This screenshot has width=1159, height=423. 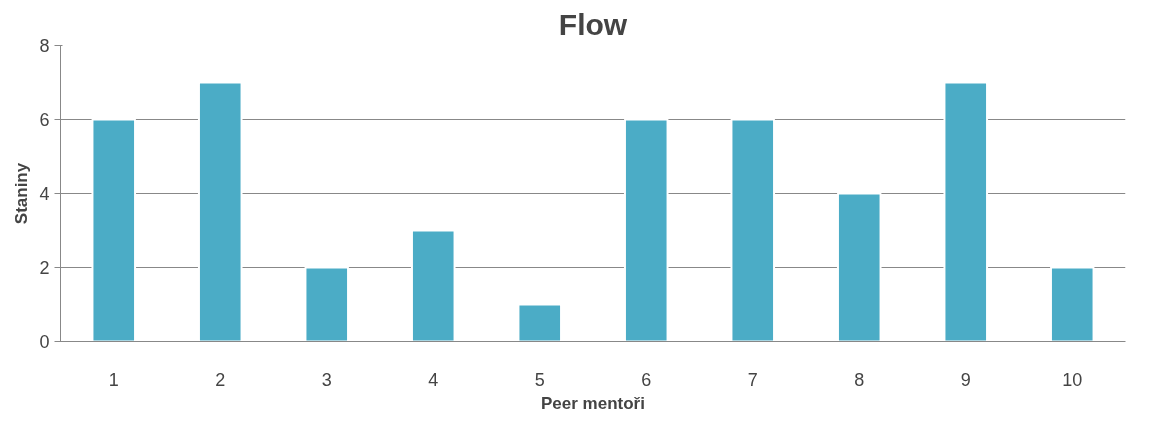 I want to click on y-tick-label: 6, so click(x=44, y=120).